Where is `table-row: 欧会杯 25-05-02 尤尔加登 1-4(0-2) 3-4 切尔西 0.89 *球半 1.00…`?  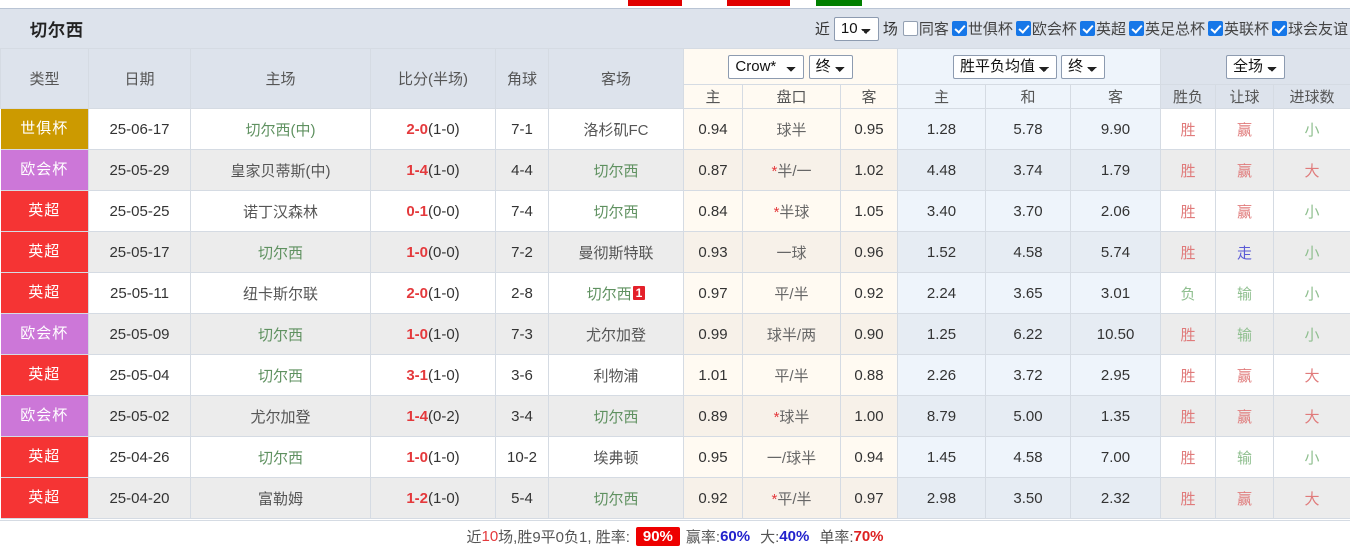
table-row: 欧会杯 25-05-02 尤尔加登 1-4(0-2) 3-4 切尔西 0.89 *球半 1.00… is located at coordinates (675, 416).